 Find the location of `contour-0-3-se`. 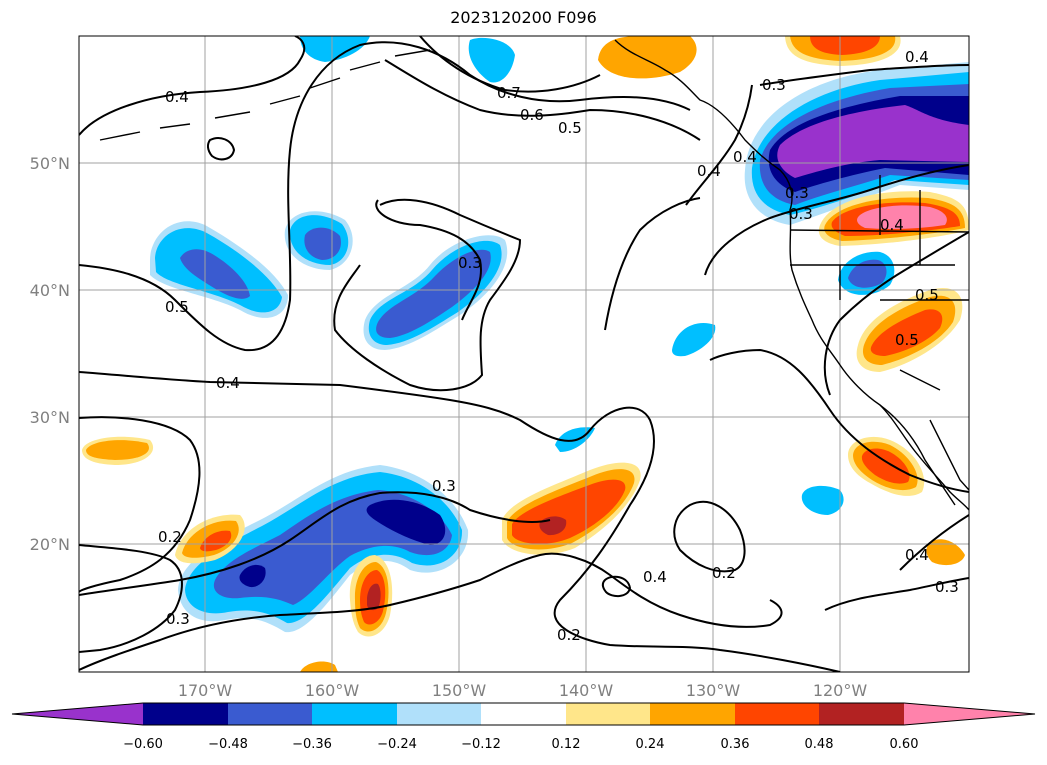

contour-0-3-se is located at coordinates (896, 594).